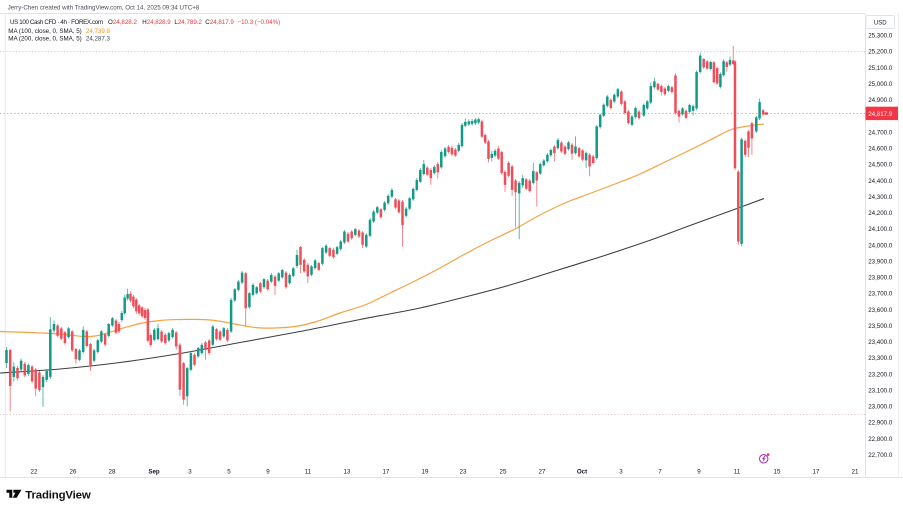 Image resolution: width=903 pixels, height=511 pixels. Describe the element at coordinates (880, 149) in the screenshot. I see `svg-text: 24,600.0` at that location.